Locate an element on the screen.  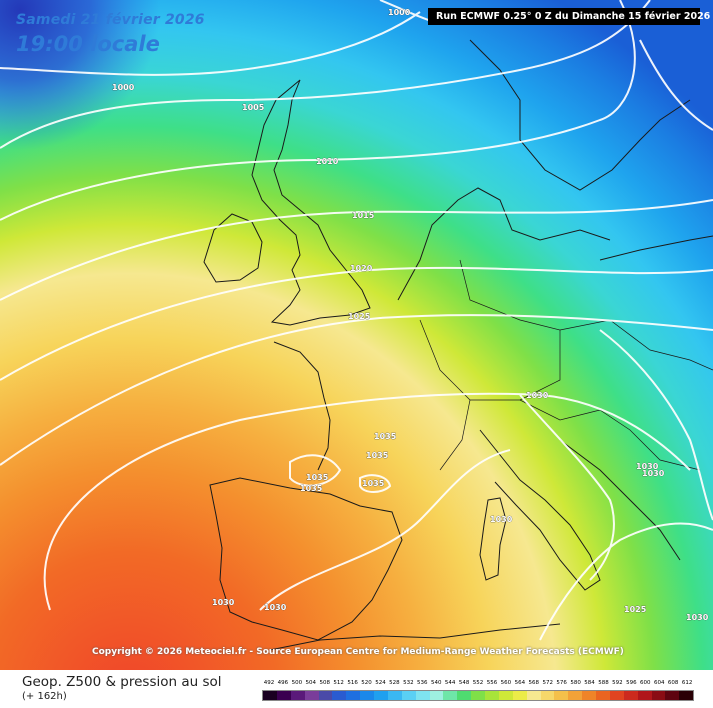
scale-value-label: 604 is located at coordinates (659, 683).